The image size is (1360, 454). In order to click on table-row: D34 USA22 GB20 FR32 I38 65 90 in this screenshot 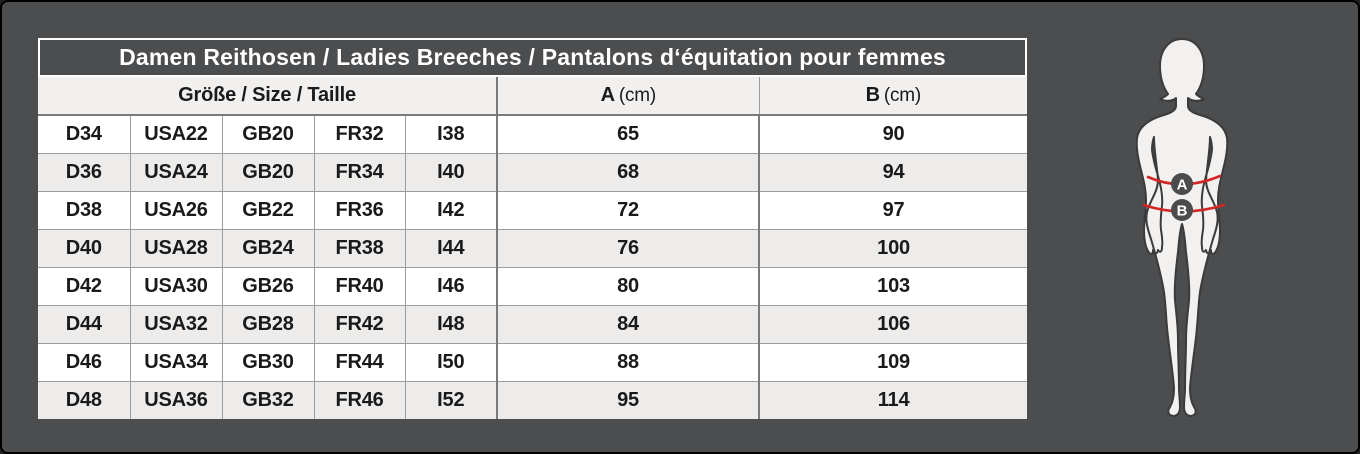, I will do `click(533, 134)`.